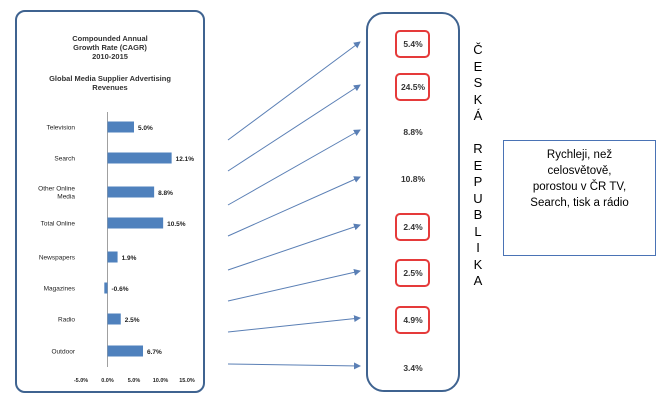 The height and width of the screenshot is (400, 659). What do you see at coordinates (413, 132) in the screenshot?
I see `czech-value-2: 8.8%` at bounding box center [413, 132].